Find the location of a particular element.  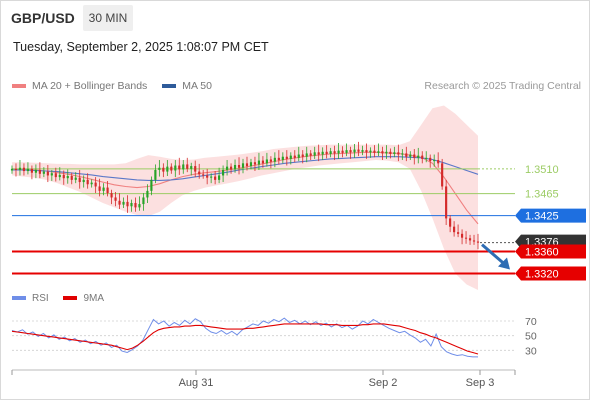

ma50-swatch is located at coordinates (169, 86).